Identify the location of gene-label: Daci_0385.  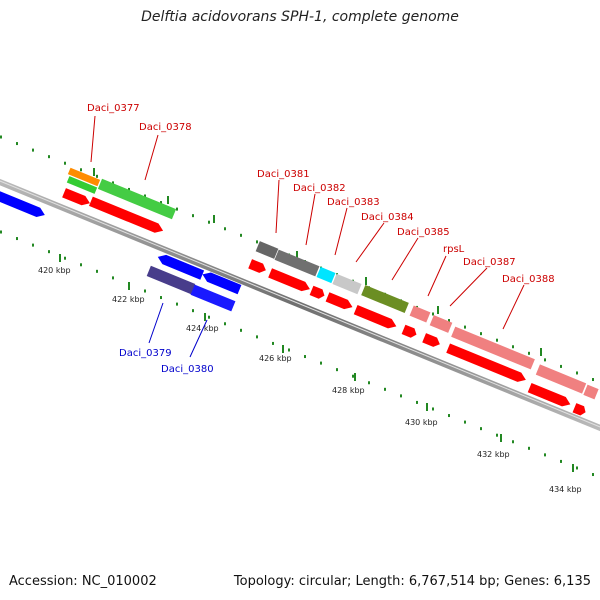
(423, 232).